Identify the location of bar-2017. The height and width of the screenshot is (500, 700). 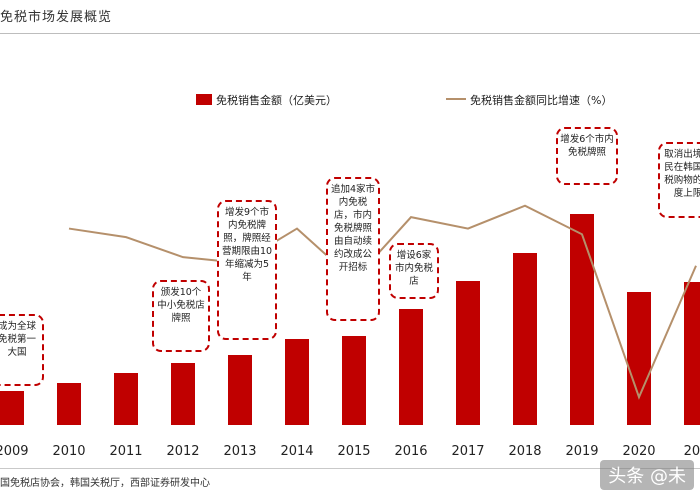
(468, 353).